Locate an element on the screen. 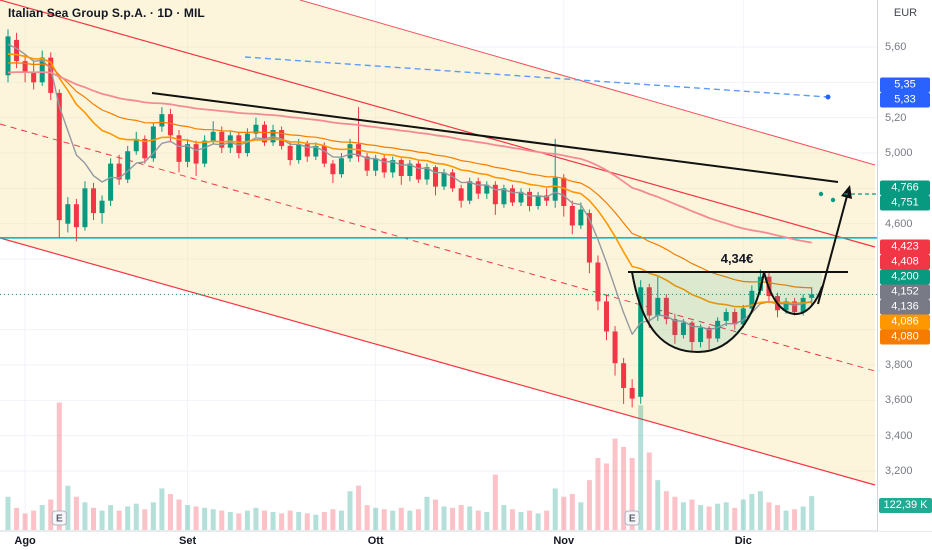  symbol-legend: Italian Sea Group S.p.A. · 1D · MIL is located at coordinates (106, 13).